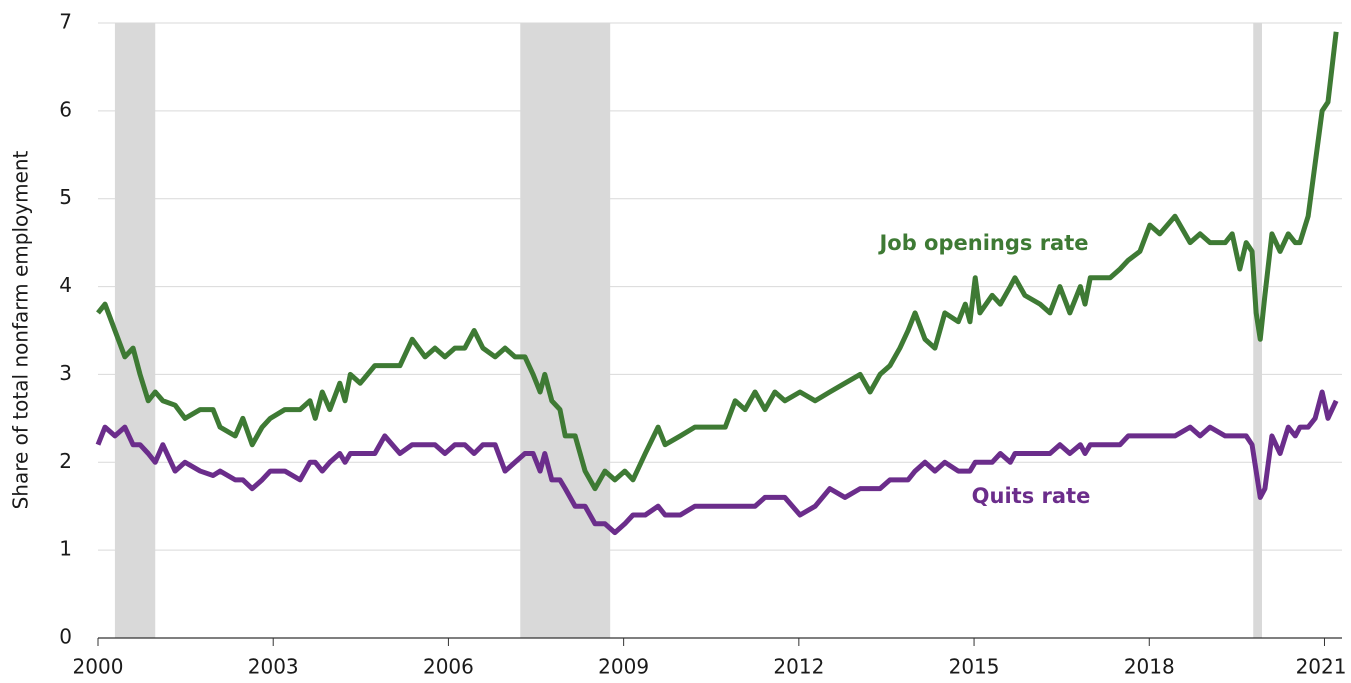 The width and height of the screenshot is (1351, 683). What do you see at coordinates (65, 109) in the screenshot?
I see `y-tick-label: 6` at bounding box center [65, 109].